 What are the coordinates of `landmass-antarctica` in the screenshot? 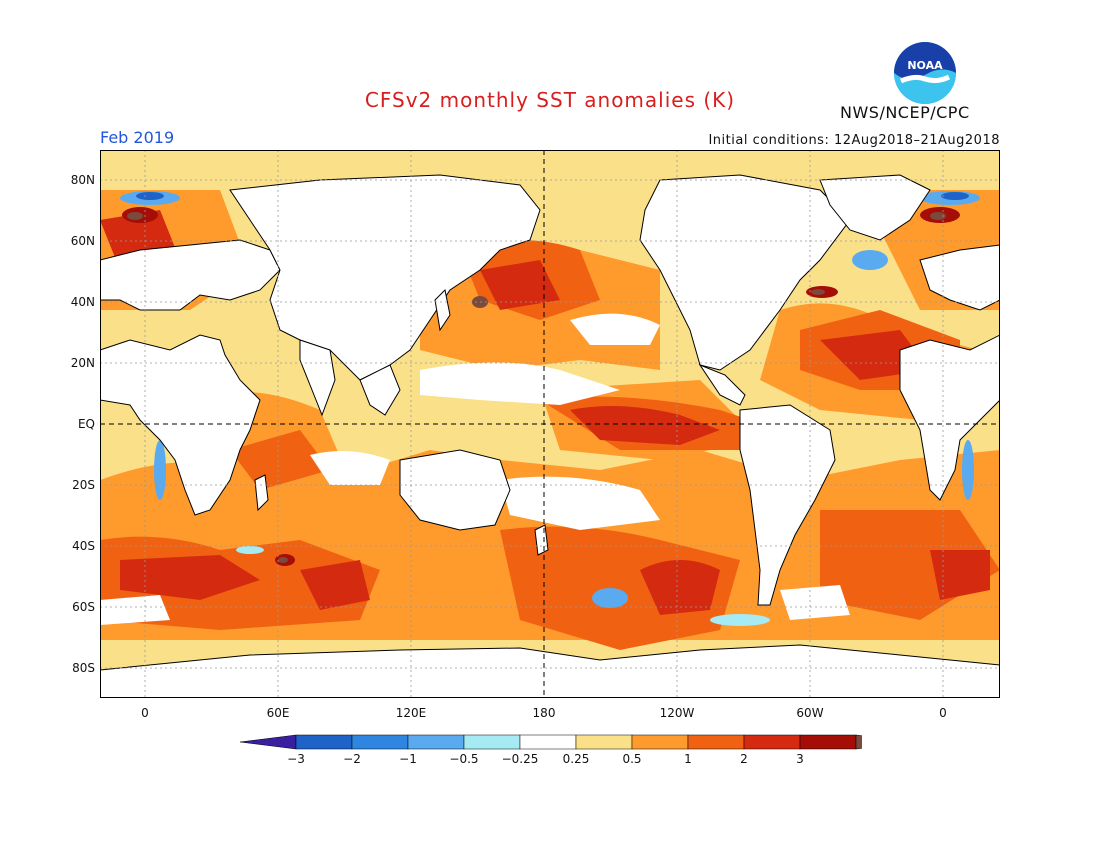 It's located at (550, 671).